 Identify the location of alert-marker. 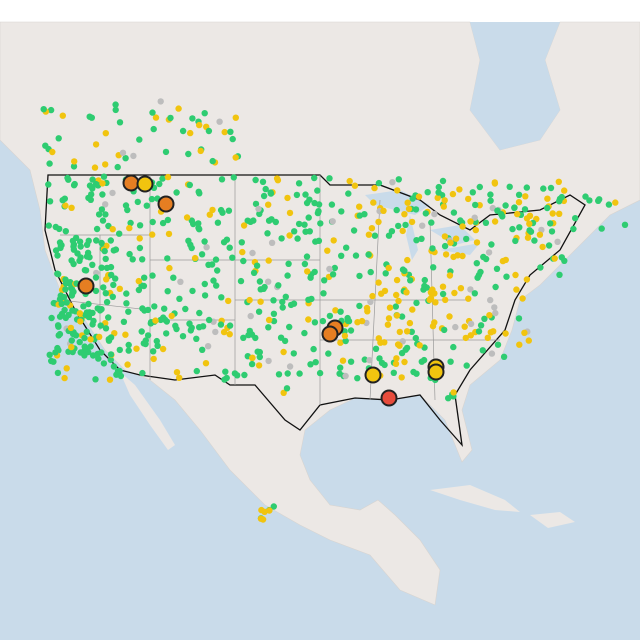
(436, 372).